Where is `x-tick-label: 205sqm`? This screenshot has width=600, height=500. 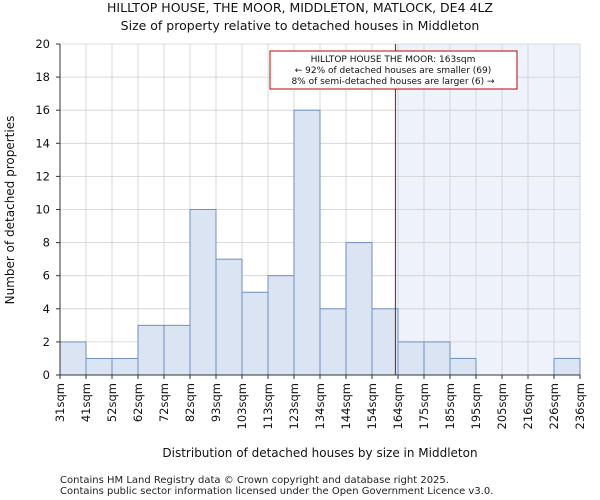 x-tick-label: 205sqm is located at coordinates (502, 406).